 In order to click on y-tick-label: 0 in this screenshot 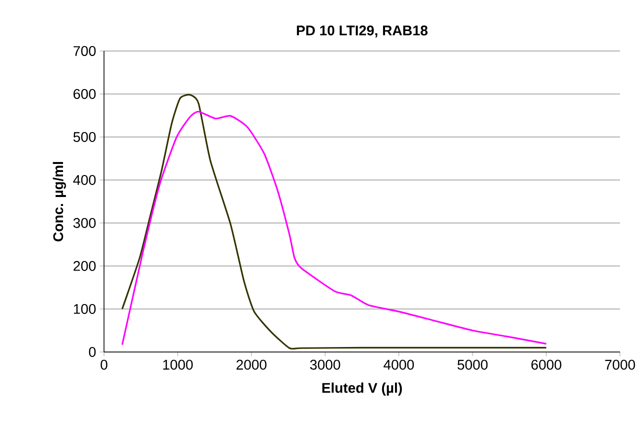, I will do `click(92, 352)`.